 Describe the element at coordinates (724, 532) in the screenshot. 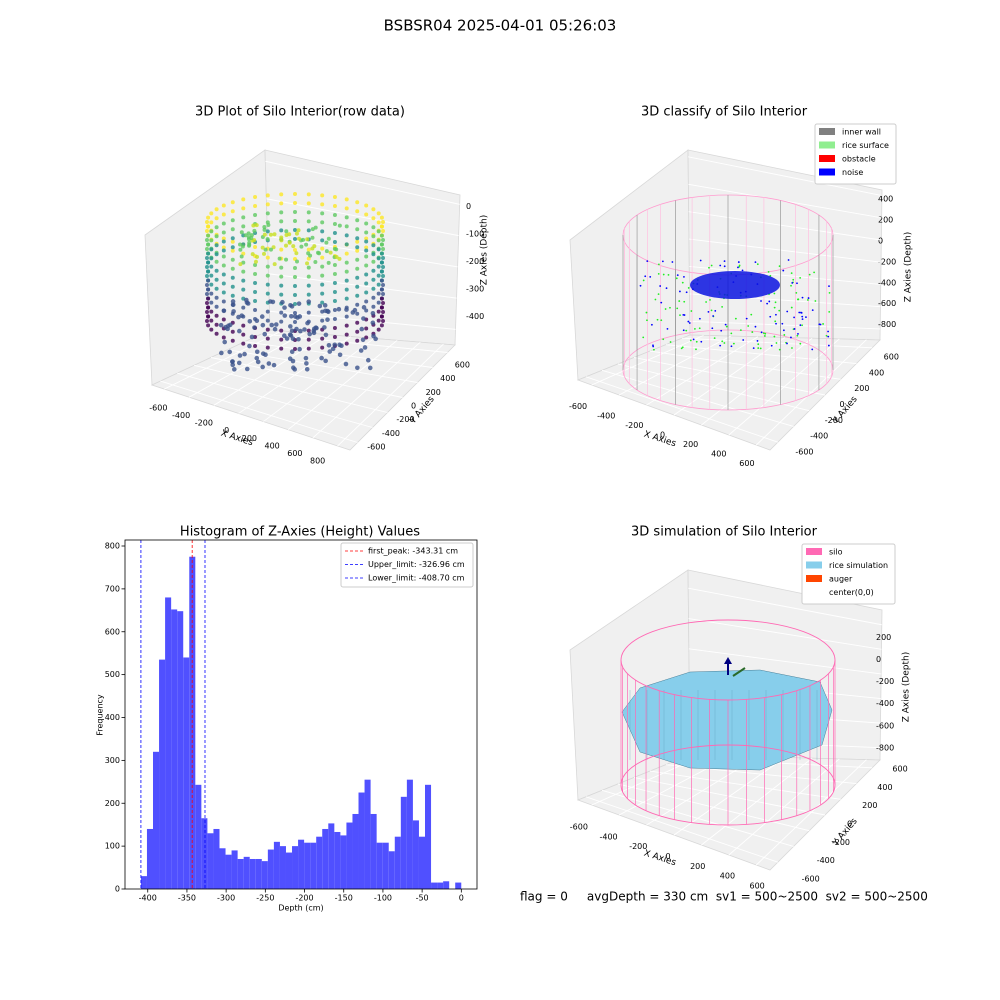

I see `subplot-title: 3D simulation of Silo Interior` at that location.